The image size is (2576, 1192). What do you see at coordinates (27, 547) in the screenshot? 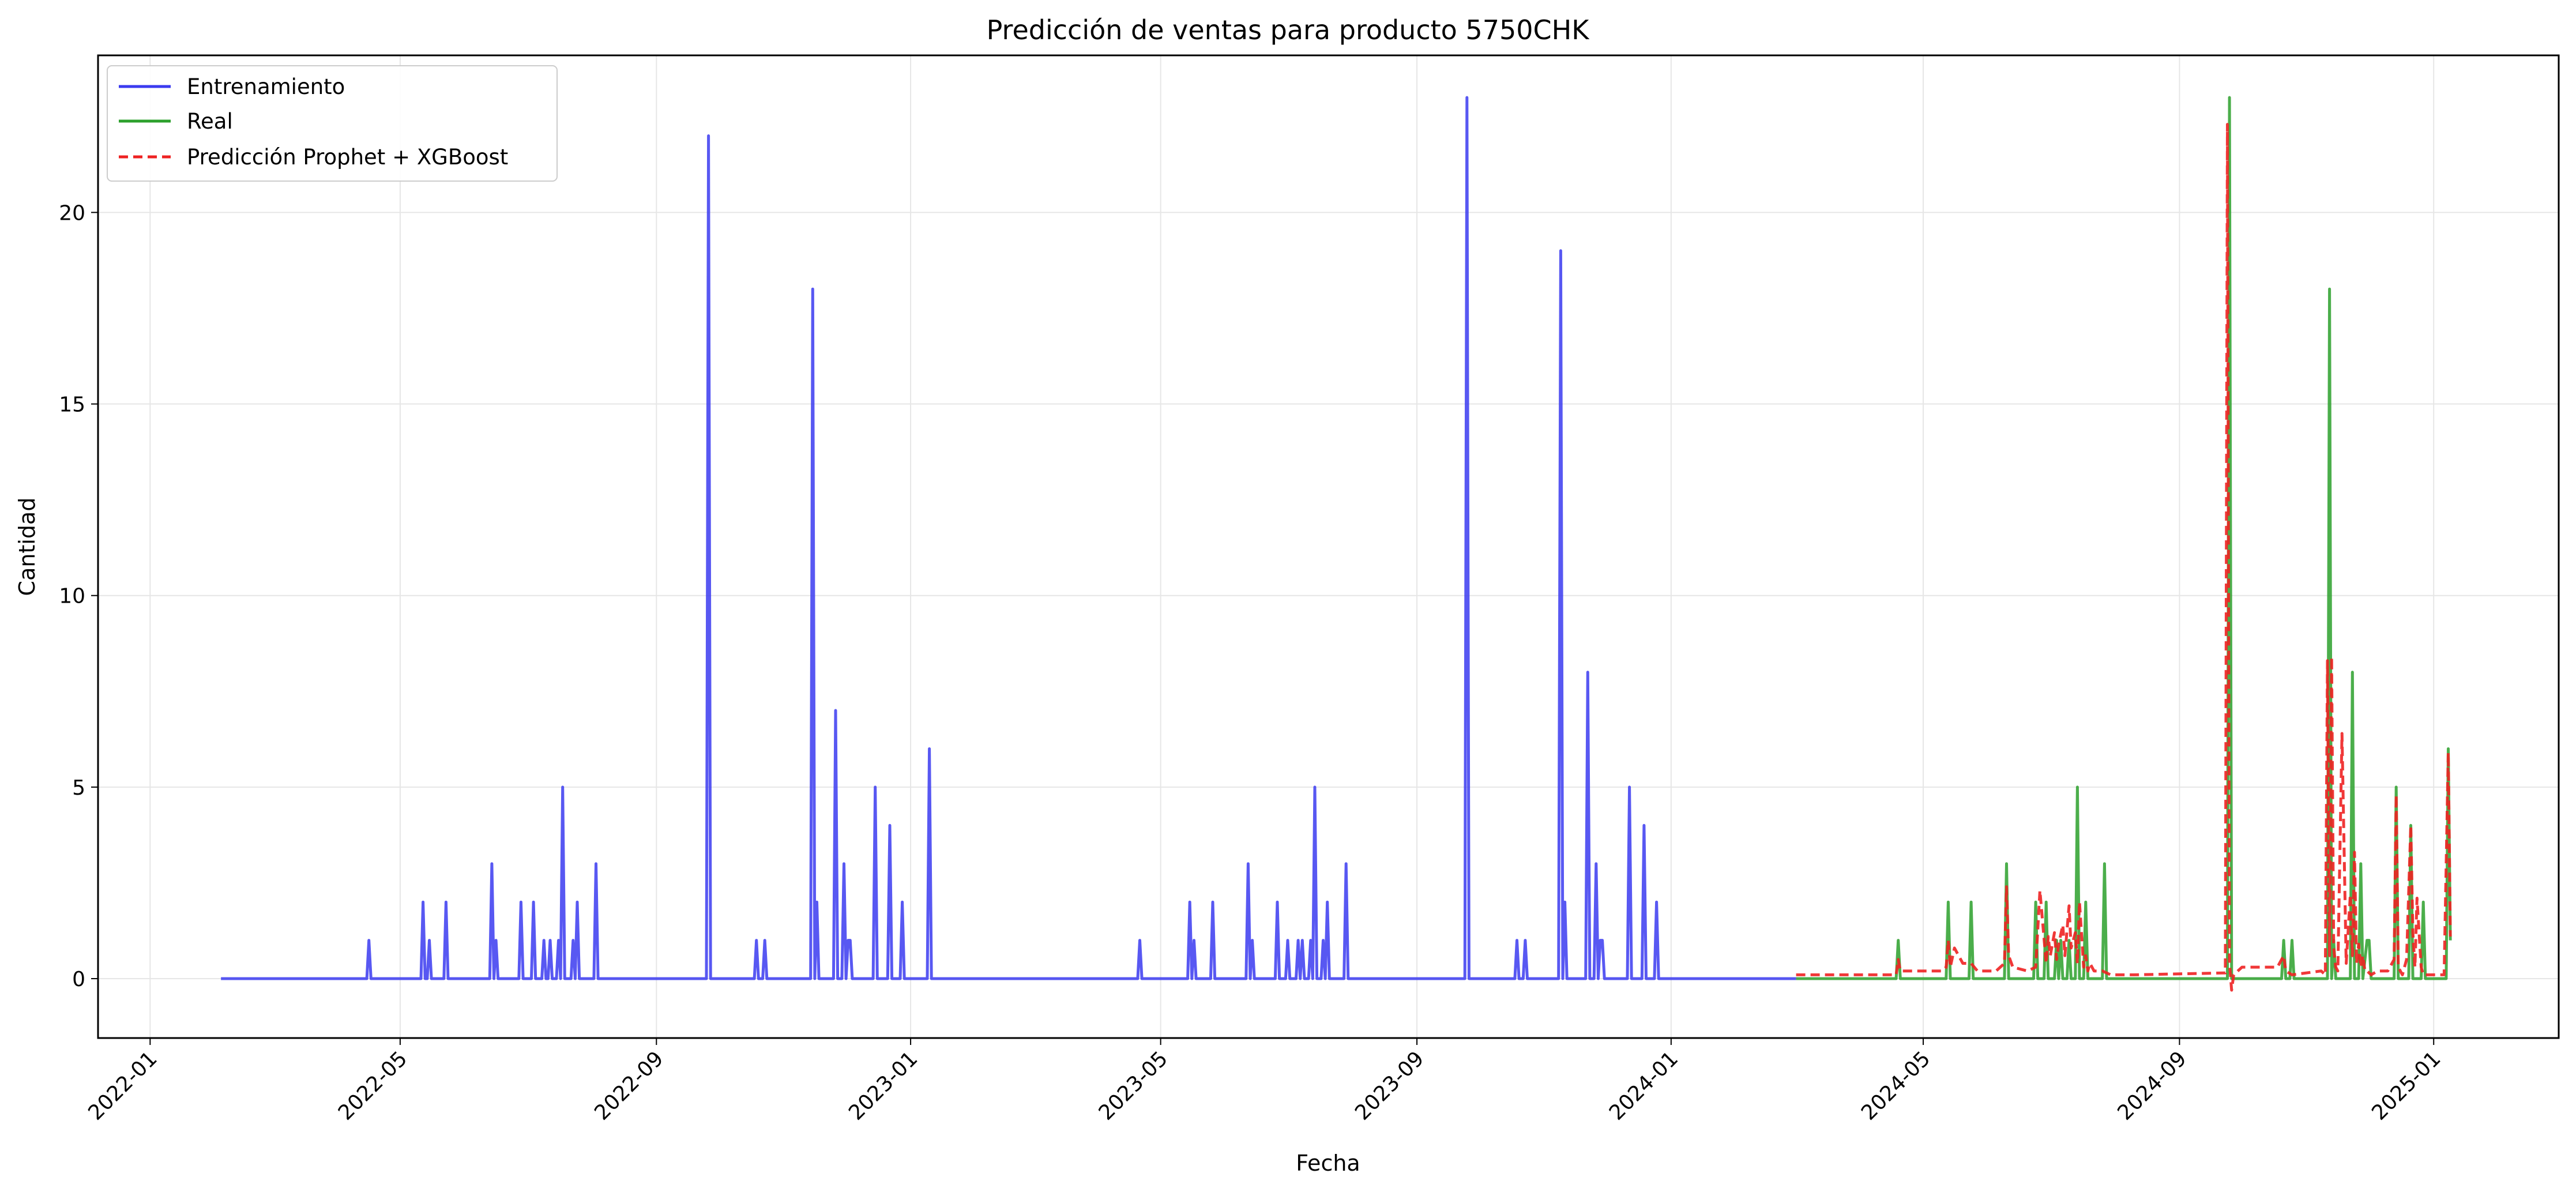
I see `y-axis-title: Cantidad` at bounding box center [27, 547].